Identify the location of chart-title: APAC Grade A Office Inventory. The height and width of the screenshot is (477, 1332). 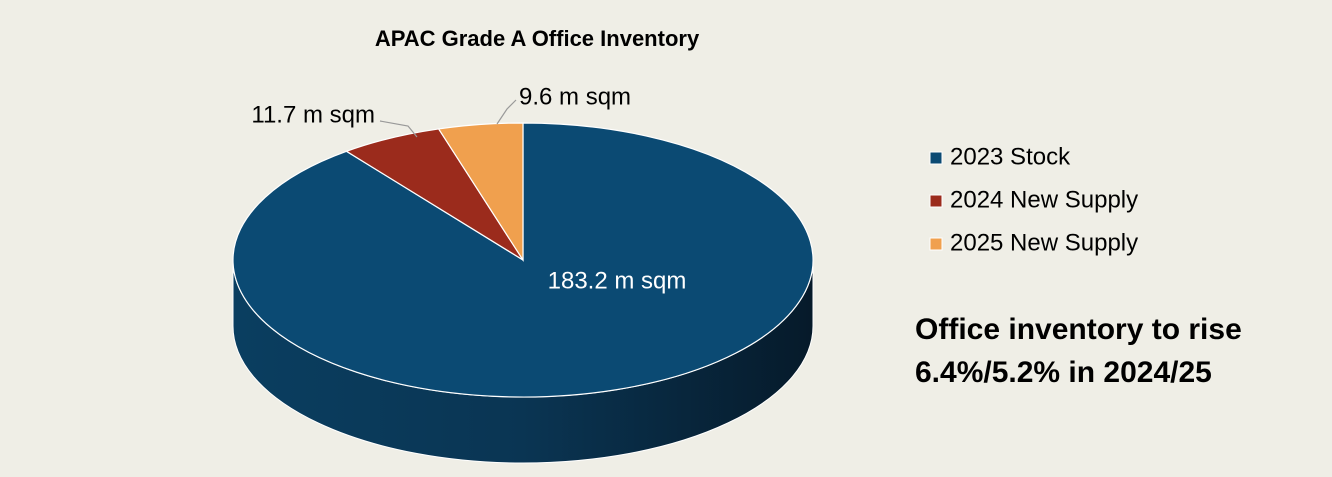
(537, 38).